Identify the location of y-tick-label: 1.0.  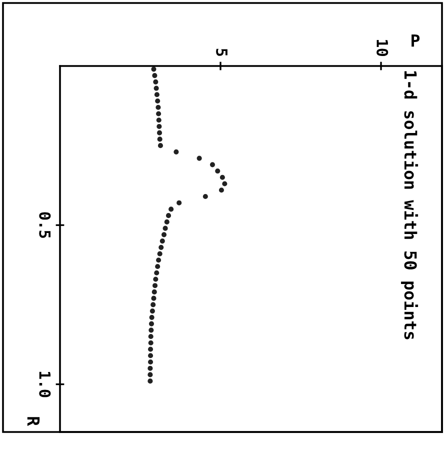
(45, 385).